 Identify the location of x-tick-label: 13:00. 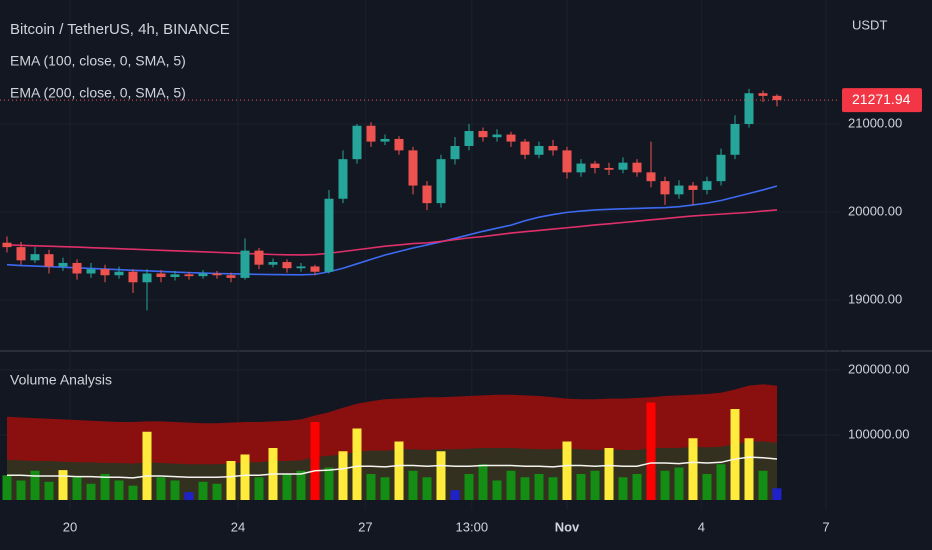
(472, 526).